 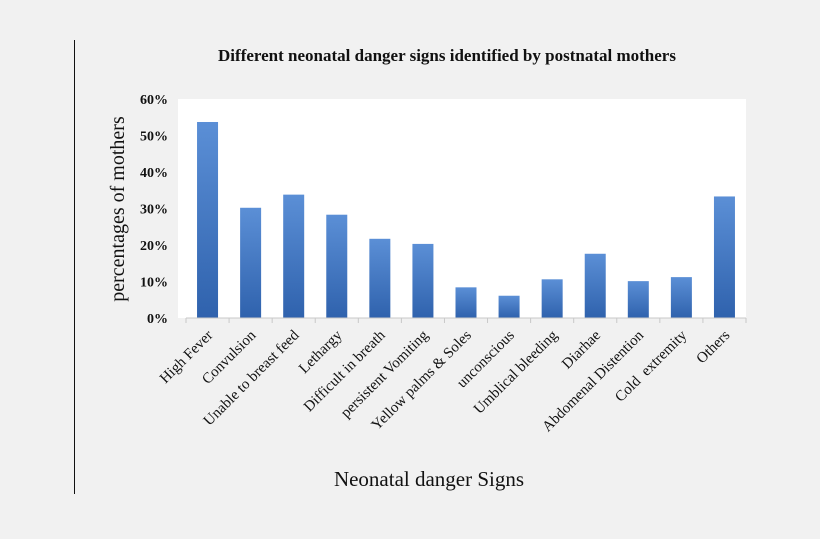 I want to click on y-tick-label: 20%, so click(x=154, y=246).